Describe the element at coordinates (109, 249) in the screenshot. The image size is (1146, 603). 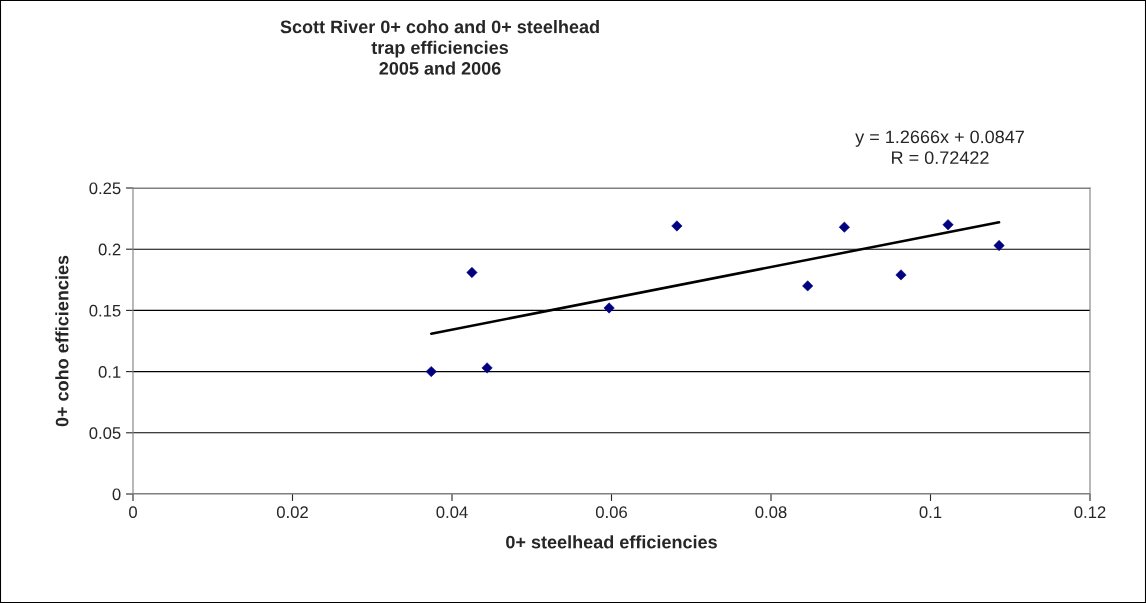
I see `y-tick-label: 0.2` at that location.